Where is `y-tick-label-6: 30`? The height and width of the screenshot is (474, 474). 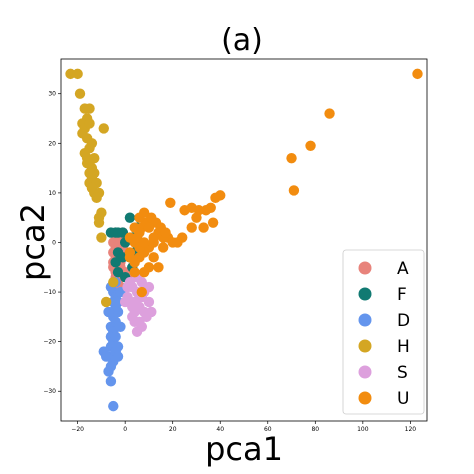 y-tick-label-6: 30 is located at coordinates (52, 94).